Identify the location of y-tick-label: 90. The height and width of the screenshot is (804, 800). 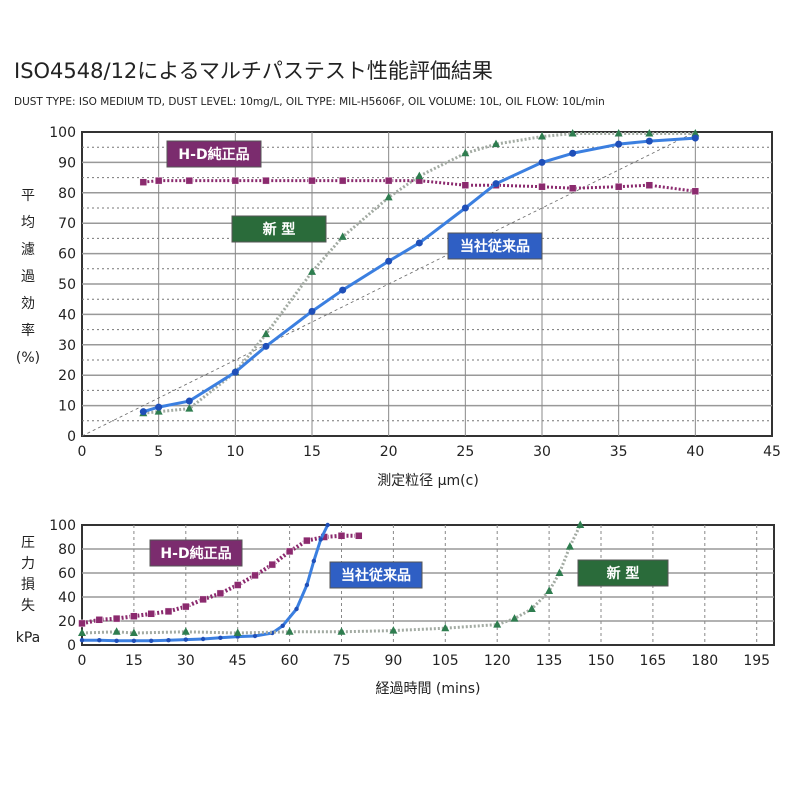
(67, 163).